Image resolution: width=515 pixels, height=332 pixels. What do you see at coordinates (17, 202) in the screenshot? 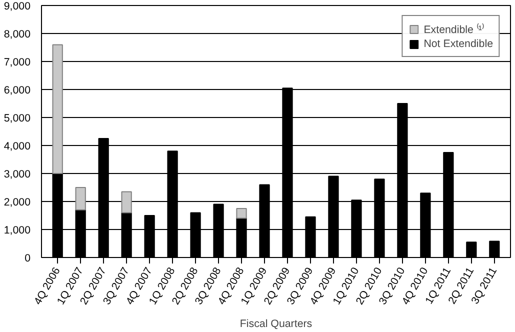
I see `y-tick-label: 2,000` at bounding box center [17, 202].